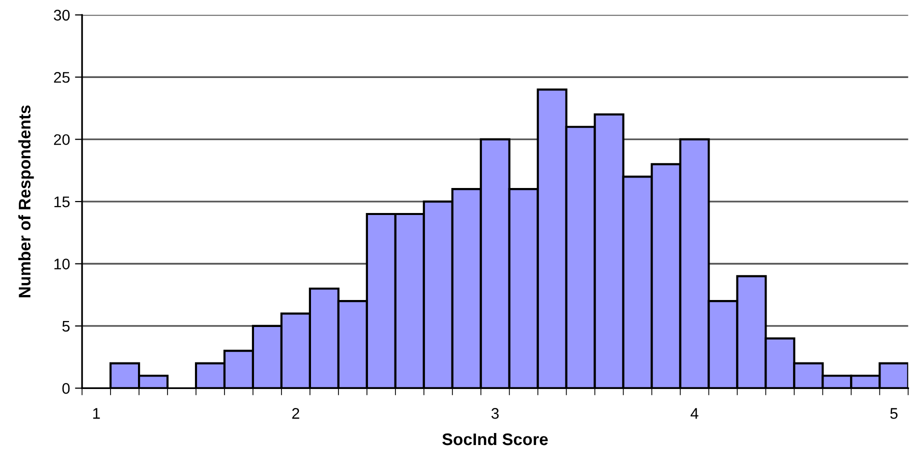  Describe the element at coordinates (62, 140) in the screenshot. I see `y-tick-label: 20` at that location.